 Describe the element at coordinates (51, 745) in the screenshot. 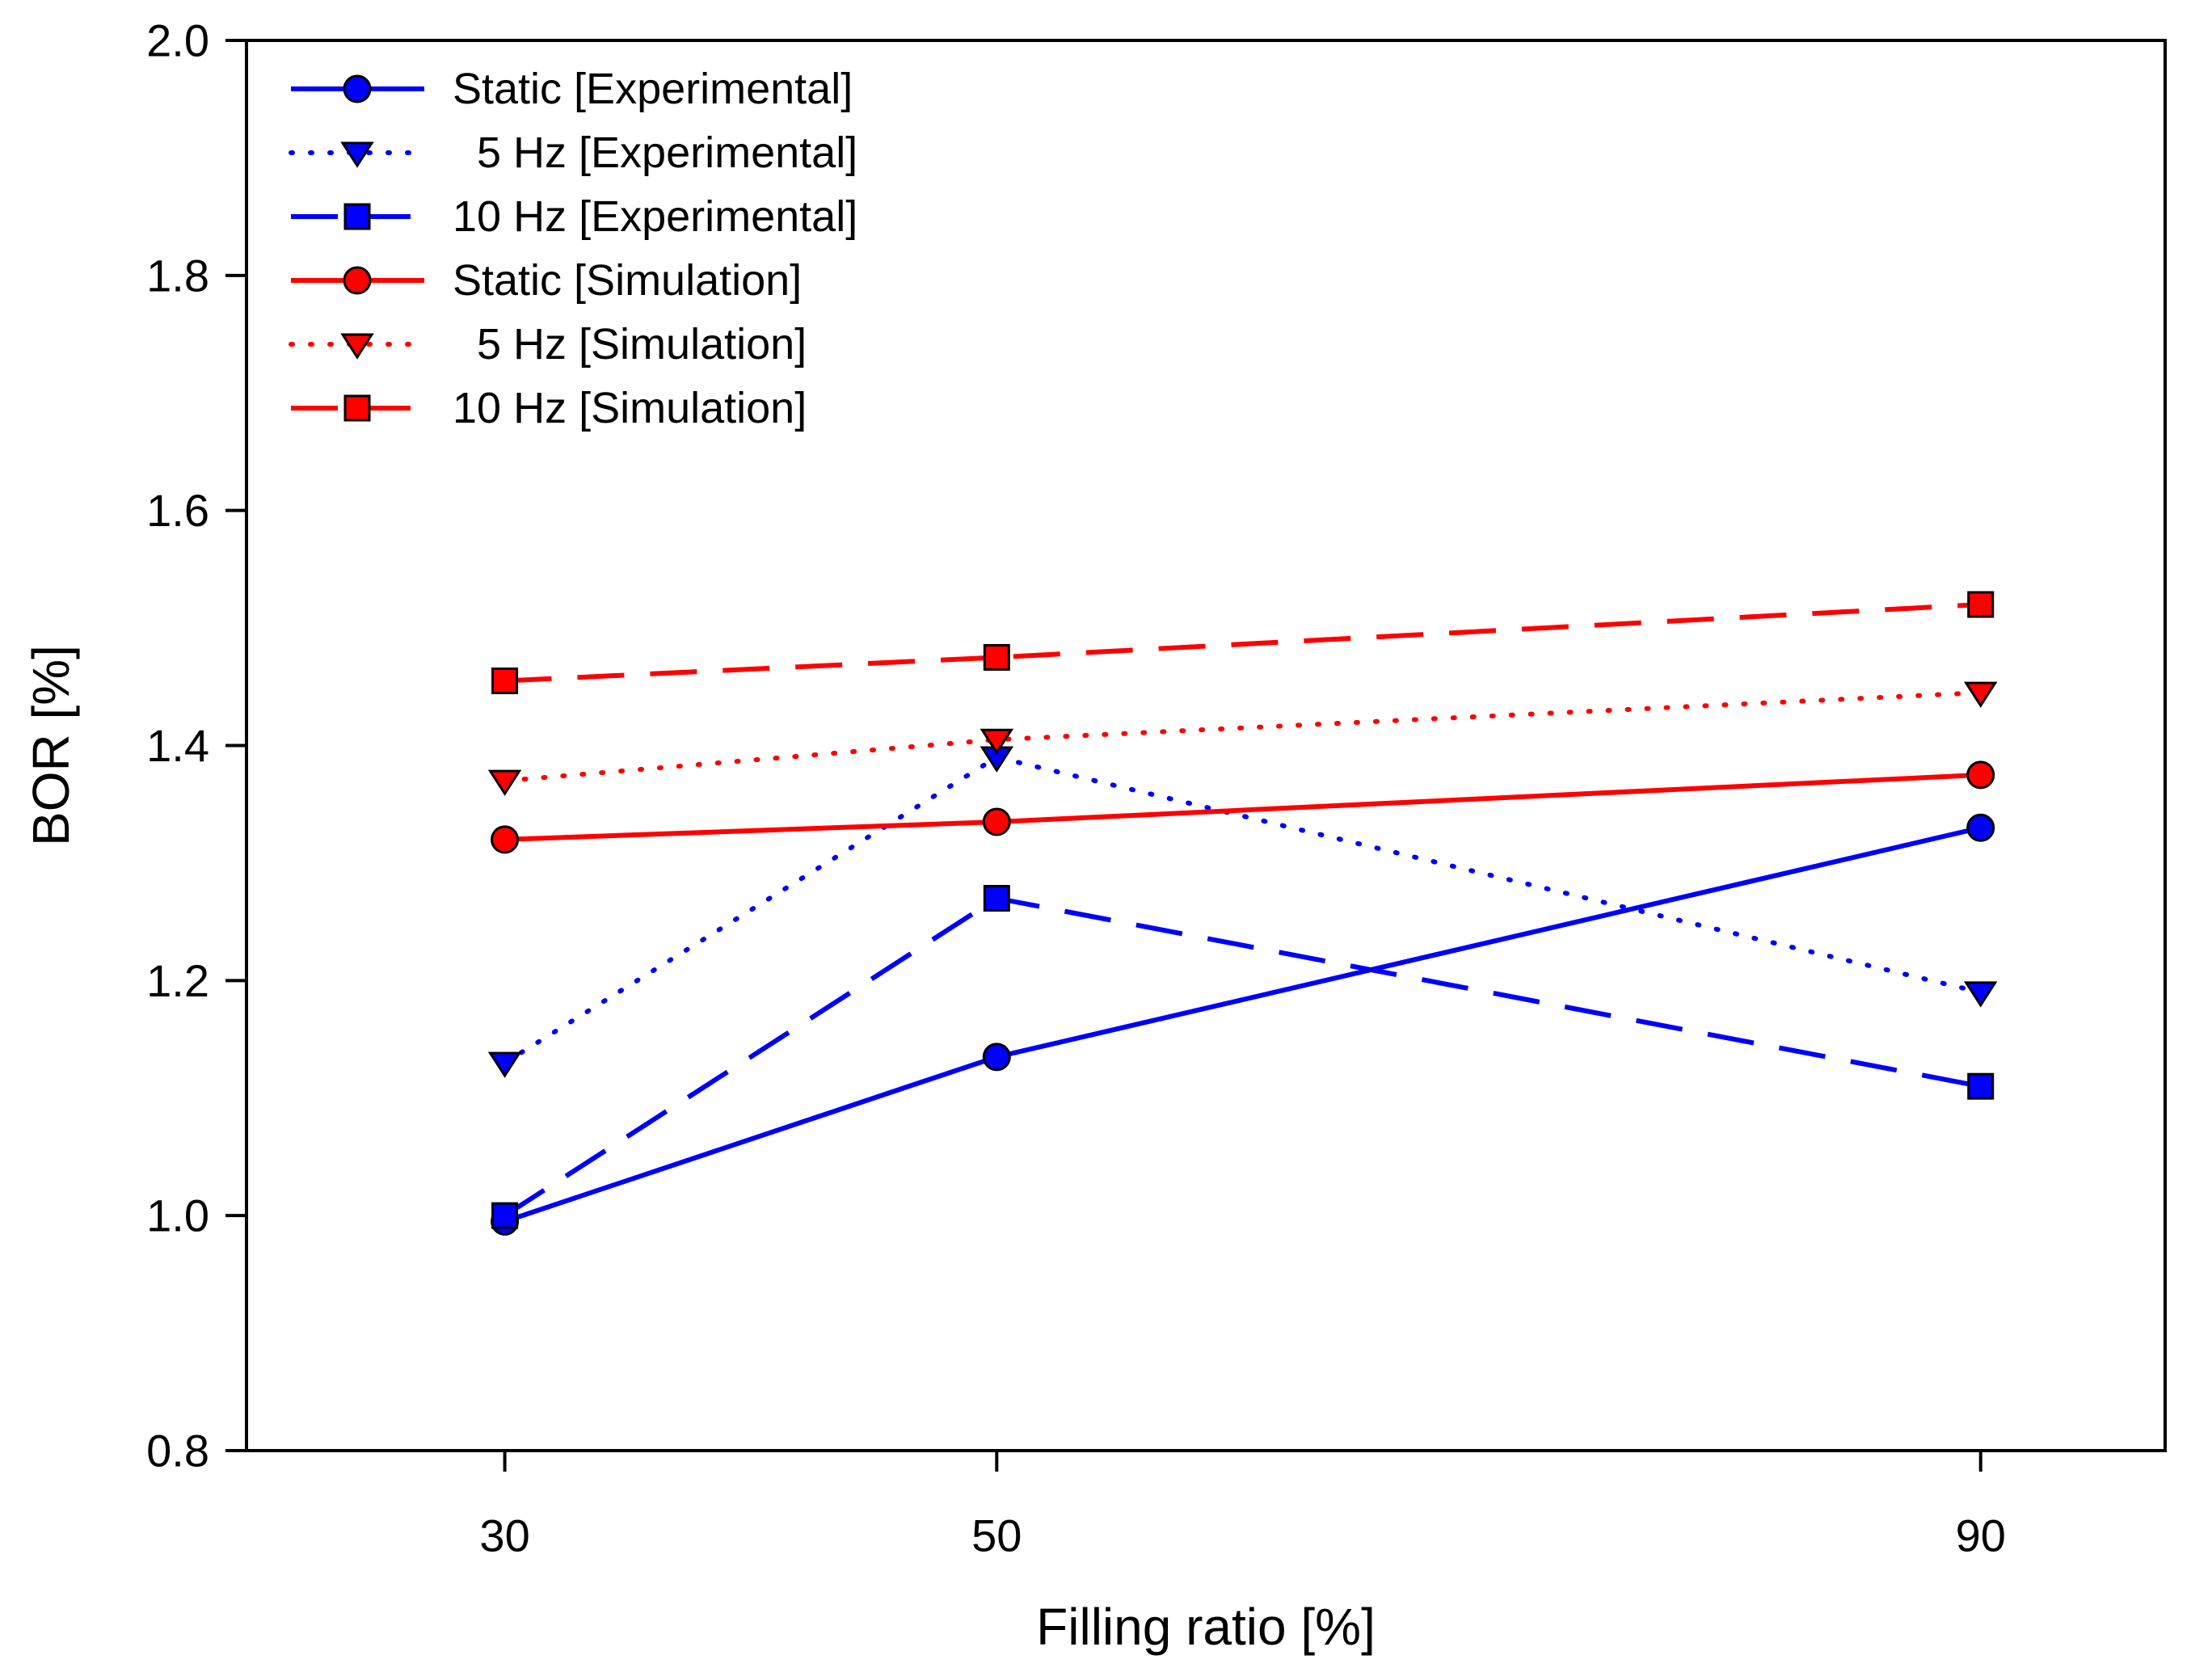

I see `y-axis-title: BOR [%]` at that location.